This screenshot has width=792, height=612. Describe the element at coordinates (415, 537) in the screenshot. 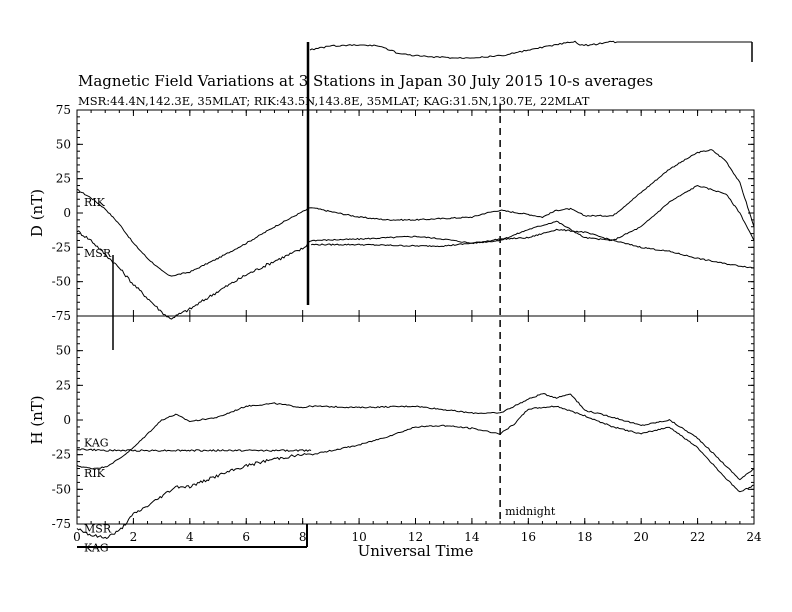

I see `x-tick-label: 12` at that location.